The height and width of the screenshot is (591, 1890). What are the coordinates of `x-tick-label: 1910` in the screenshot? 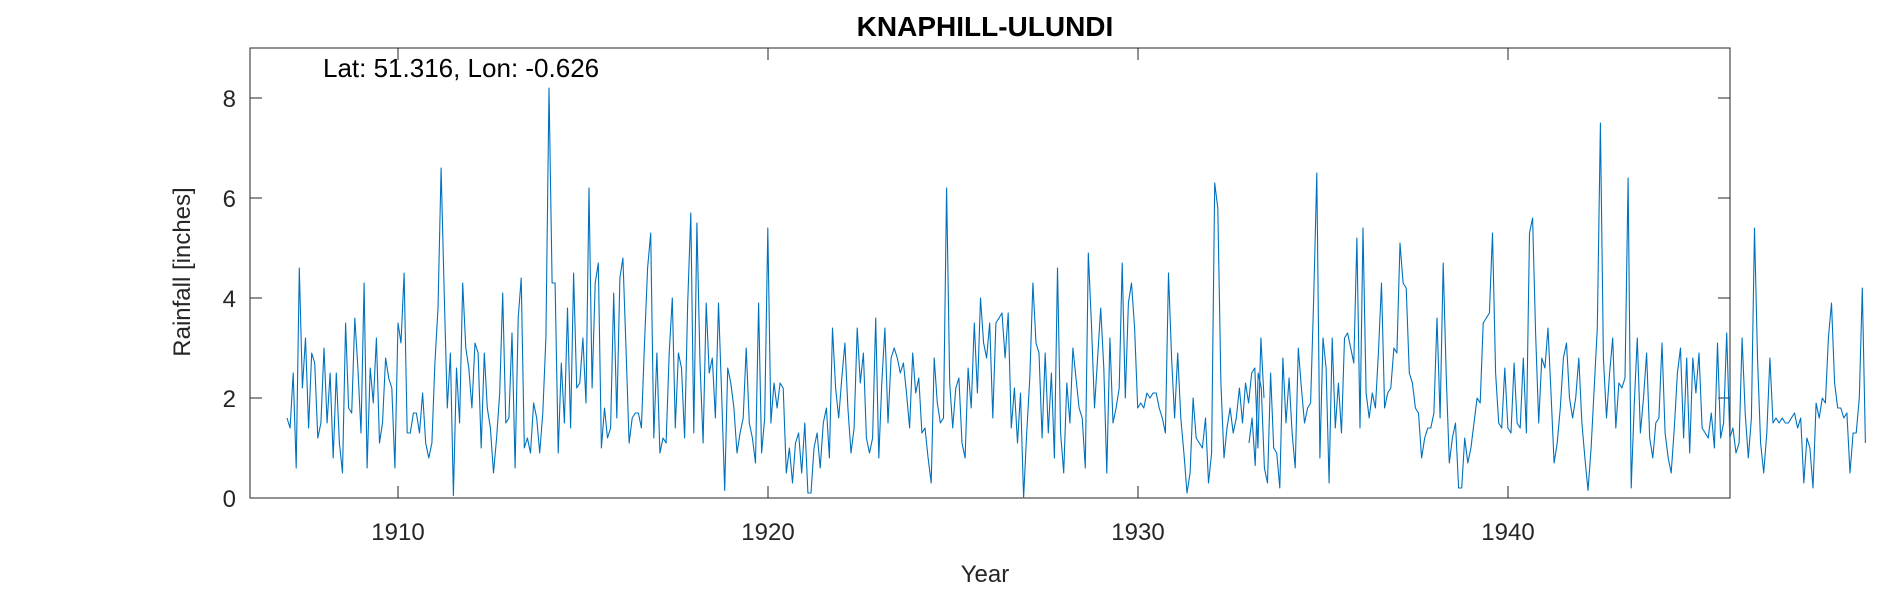 It's located at (397, 532).